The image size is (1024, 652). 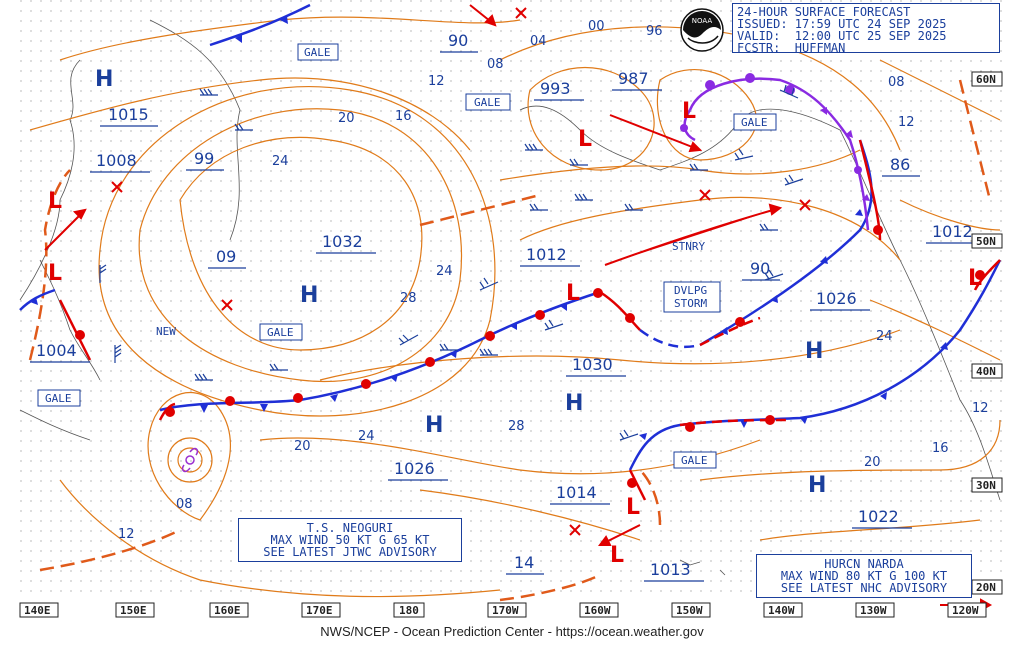 I want to click on valid-time: VALID: 12:00 UTC 25 SEP 2025, so click(x=842, y=36).